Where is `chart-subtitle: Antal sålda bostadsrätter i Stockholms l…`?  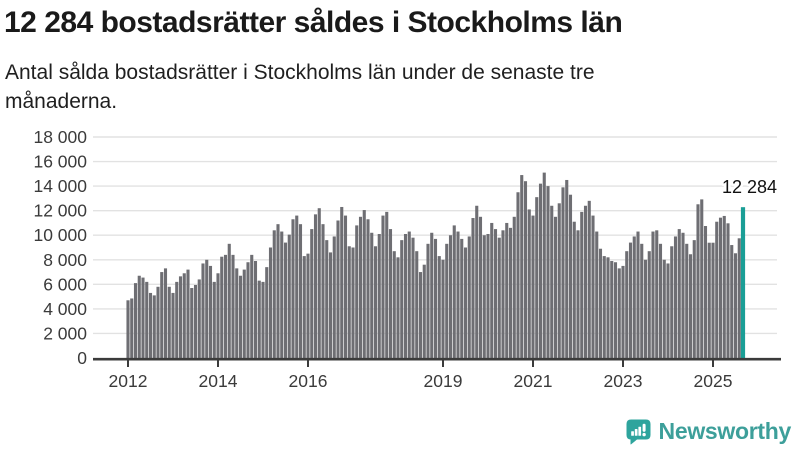
chart-subtitle: Antal sålda bostadsrätter i Stockholms l… is located at coordinates (300, 87).